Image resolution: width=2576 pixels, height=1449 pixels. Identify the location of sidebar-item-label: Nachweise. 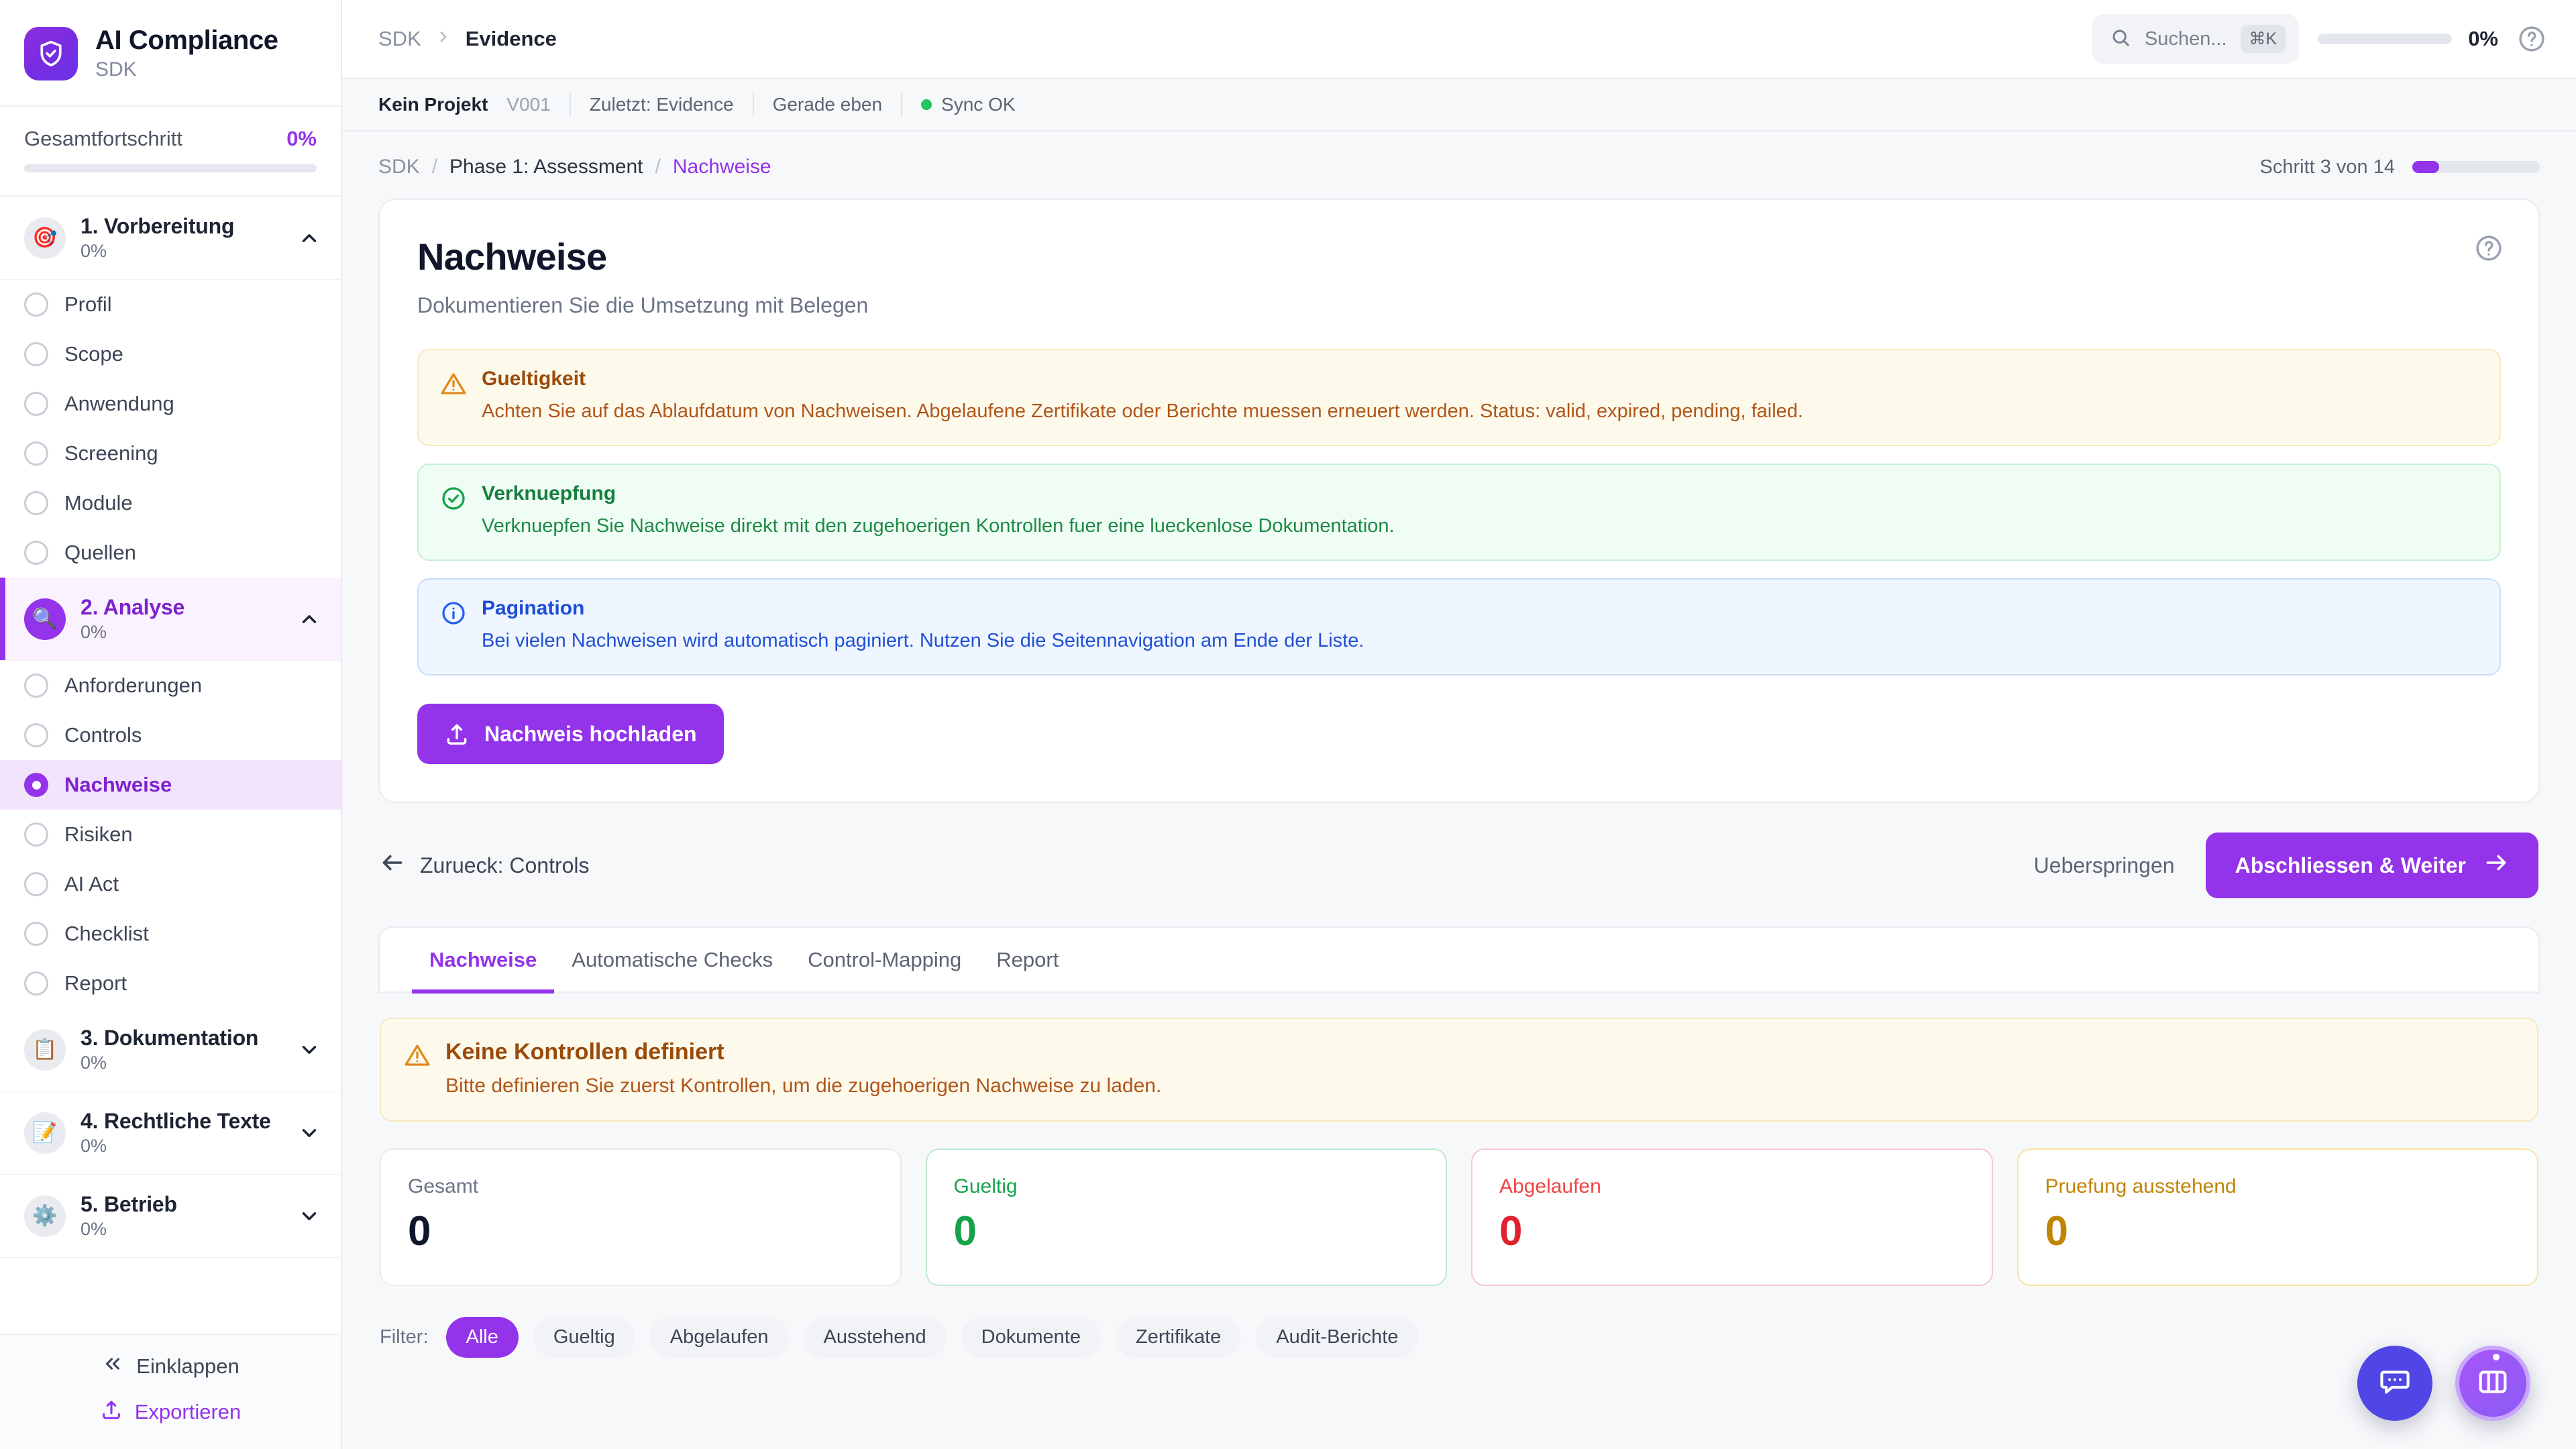
(118, 784).